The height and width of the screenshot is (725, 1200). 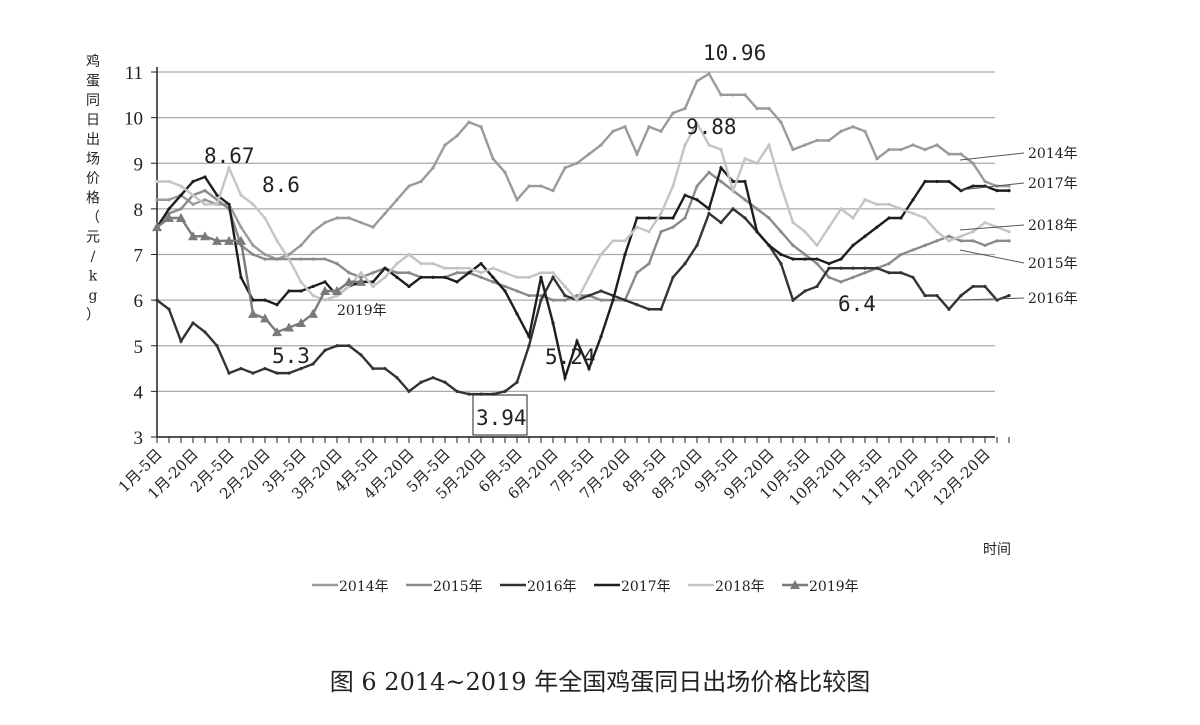 What do you see at coordinates (857, 304) in the screenshot?
I see `annotation: 6.4` at bounding box center [857, 304].